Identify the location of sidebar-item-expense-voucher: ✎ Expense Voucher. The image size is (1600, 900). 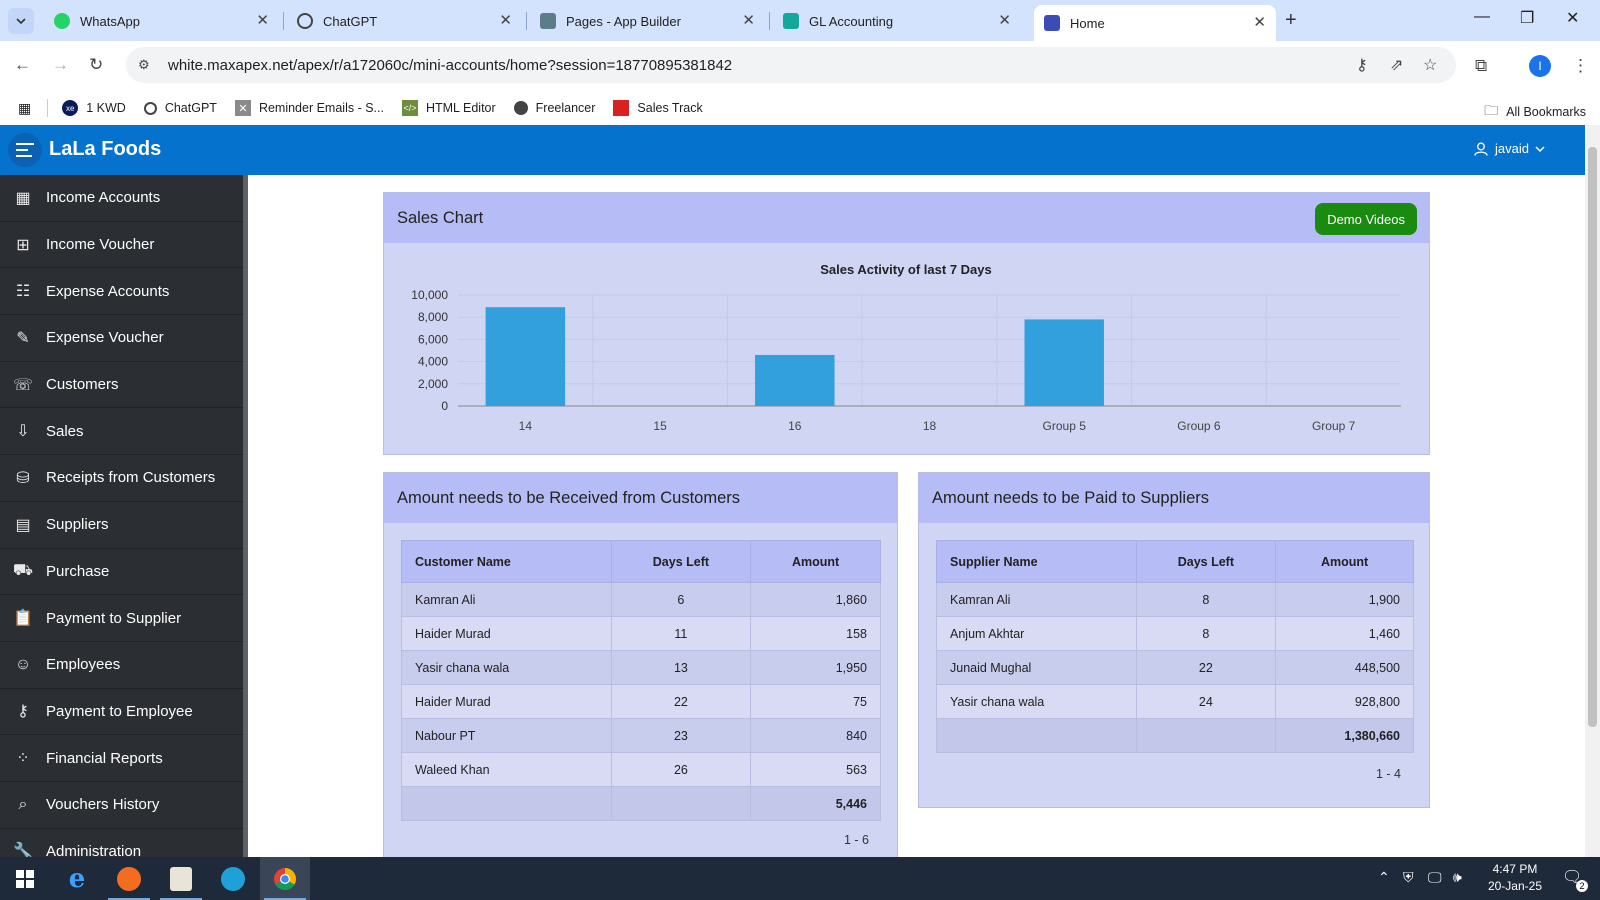
(124, 338).